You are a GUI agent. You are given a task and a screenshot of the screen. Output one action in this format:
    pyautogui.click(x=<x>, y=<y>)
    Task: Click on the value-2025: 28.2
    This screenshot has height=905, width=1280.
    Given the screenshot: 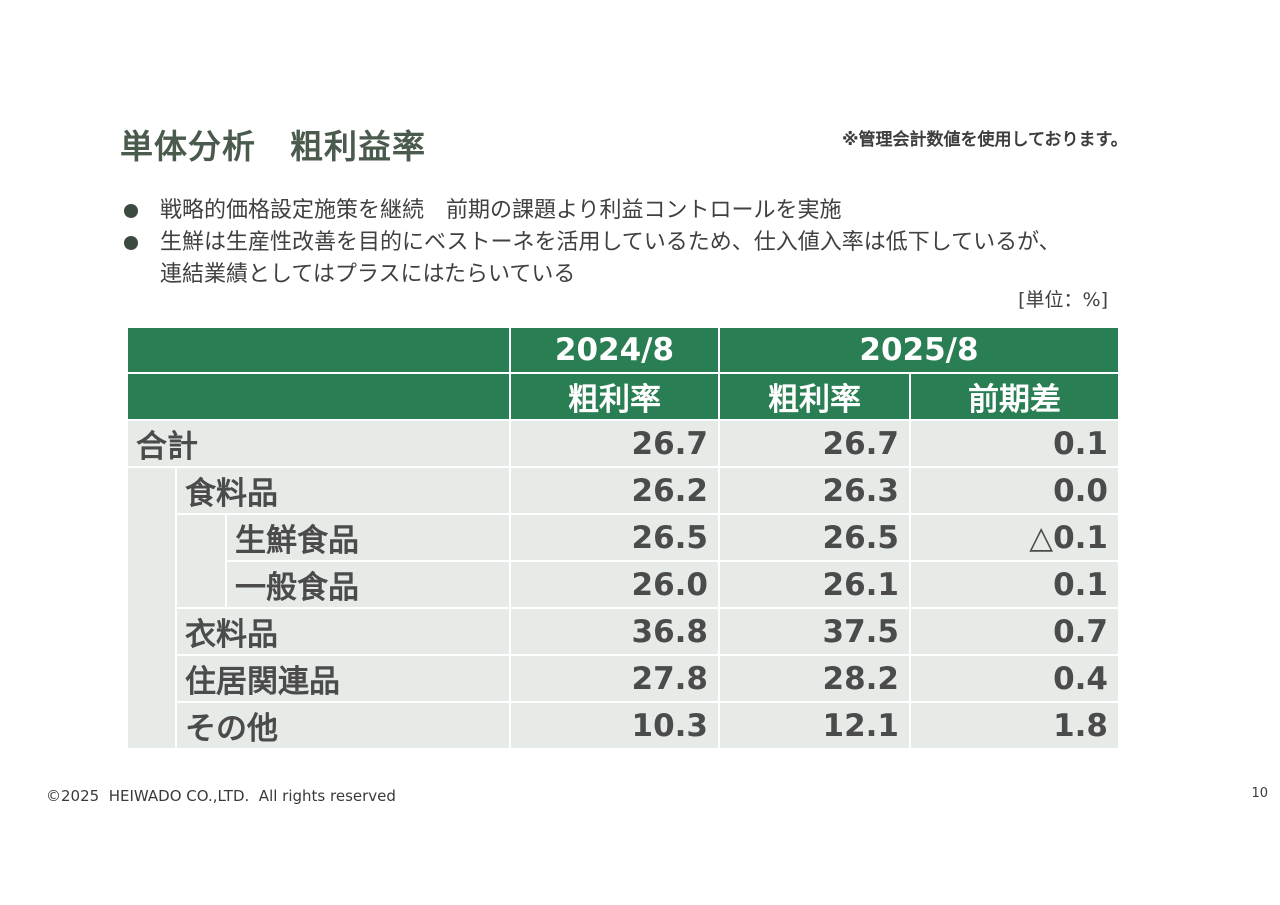 What is the action you would take?
    pyautogui.click(x=814, y=678)
    